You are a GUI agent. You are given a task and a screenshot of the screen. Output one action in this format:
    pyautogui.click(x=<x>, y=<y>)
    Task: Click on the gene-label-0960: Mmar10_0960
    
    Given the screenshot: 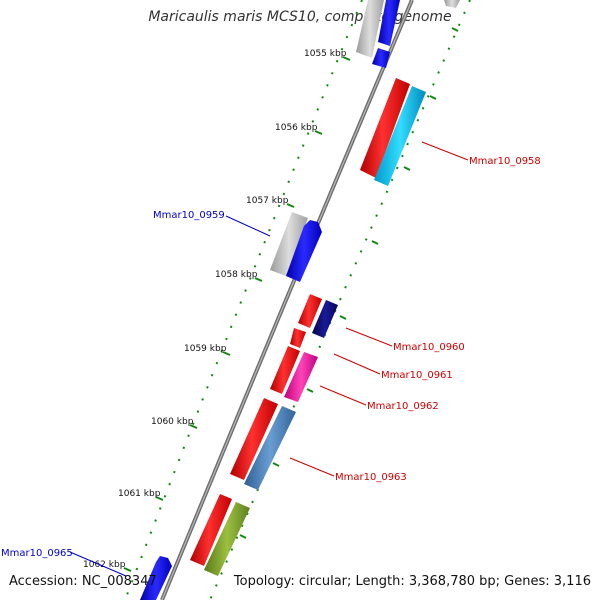 What is the action you would take?
    pyautogui.click(x=429, y=347)
    